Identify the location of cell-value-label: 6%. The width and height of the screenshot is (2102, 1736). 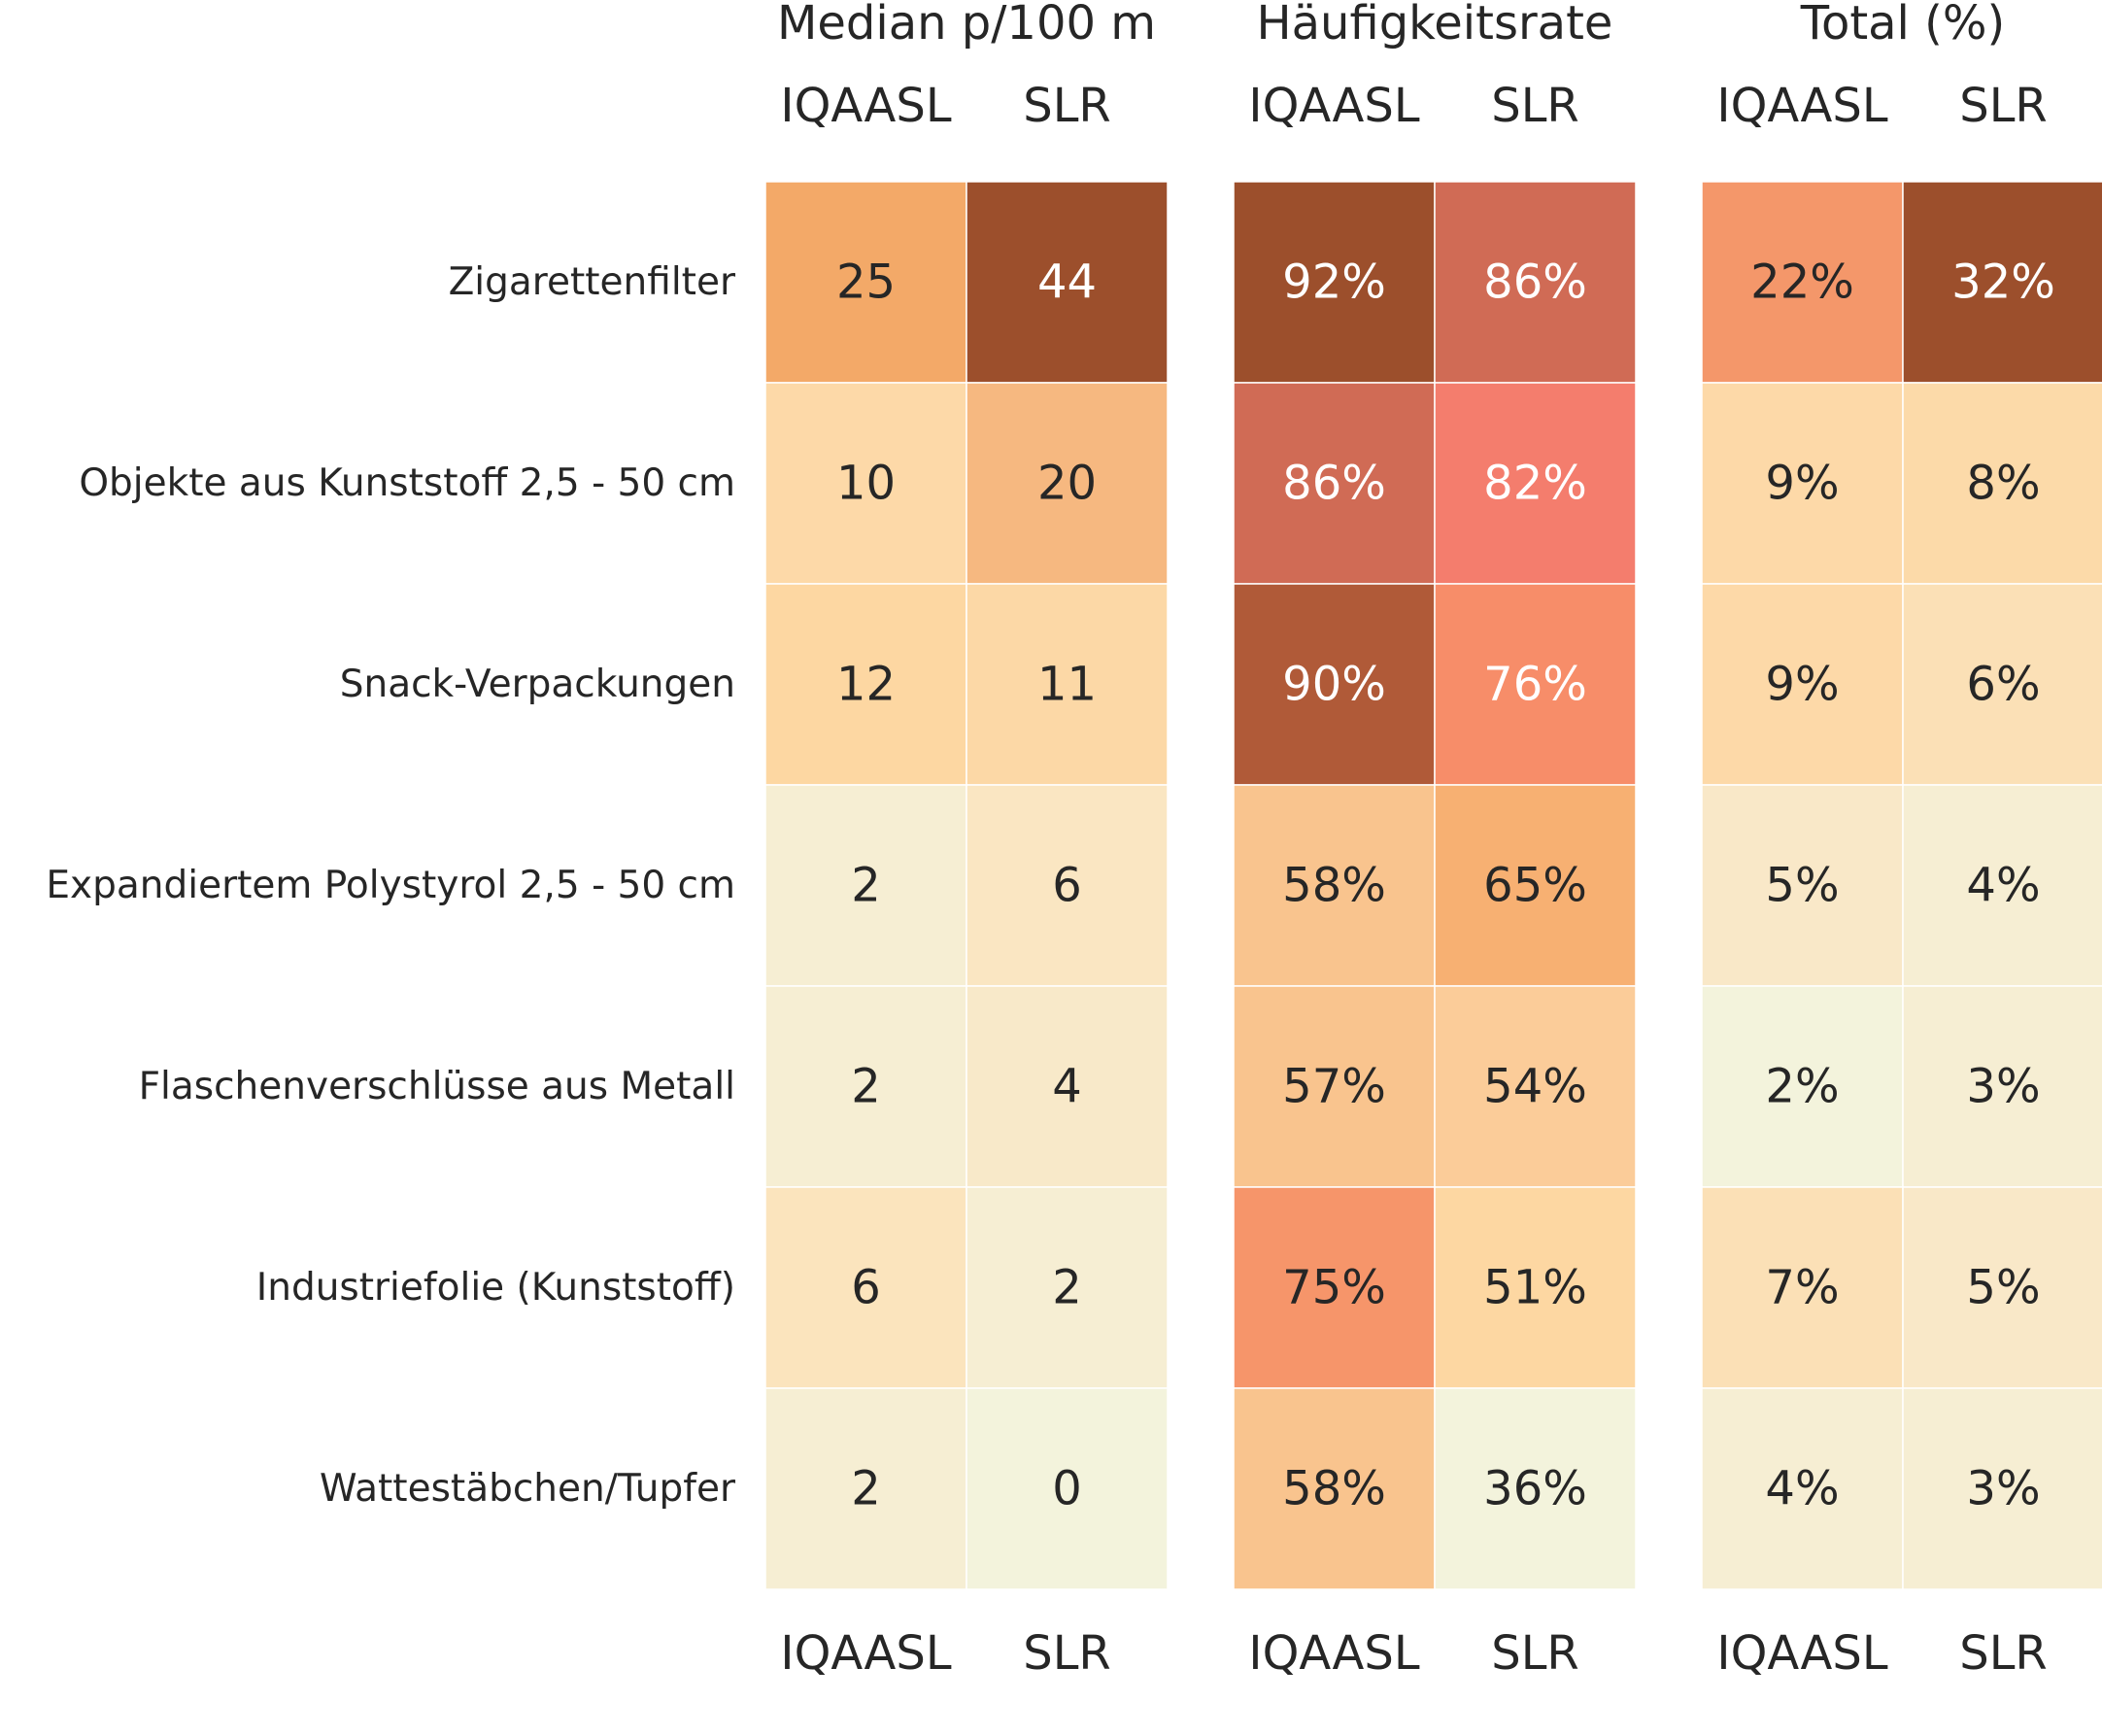
(2003, 685).